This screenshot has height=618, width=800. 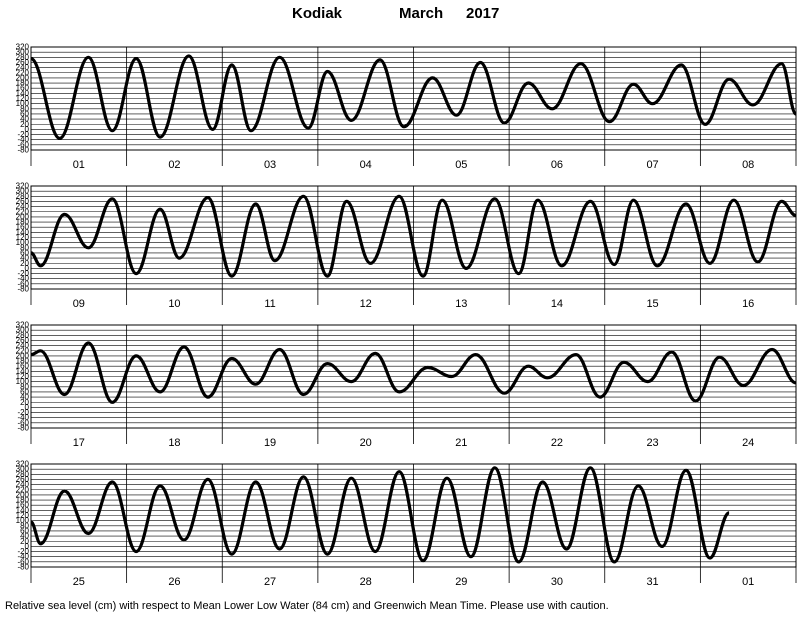 What do you see at coordinates (652, 165) in the screenshot?
I see `day-label: 07` at bounding box center [652, 165].